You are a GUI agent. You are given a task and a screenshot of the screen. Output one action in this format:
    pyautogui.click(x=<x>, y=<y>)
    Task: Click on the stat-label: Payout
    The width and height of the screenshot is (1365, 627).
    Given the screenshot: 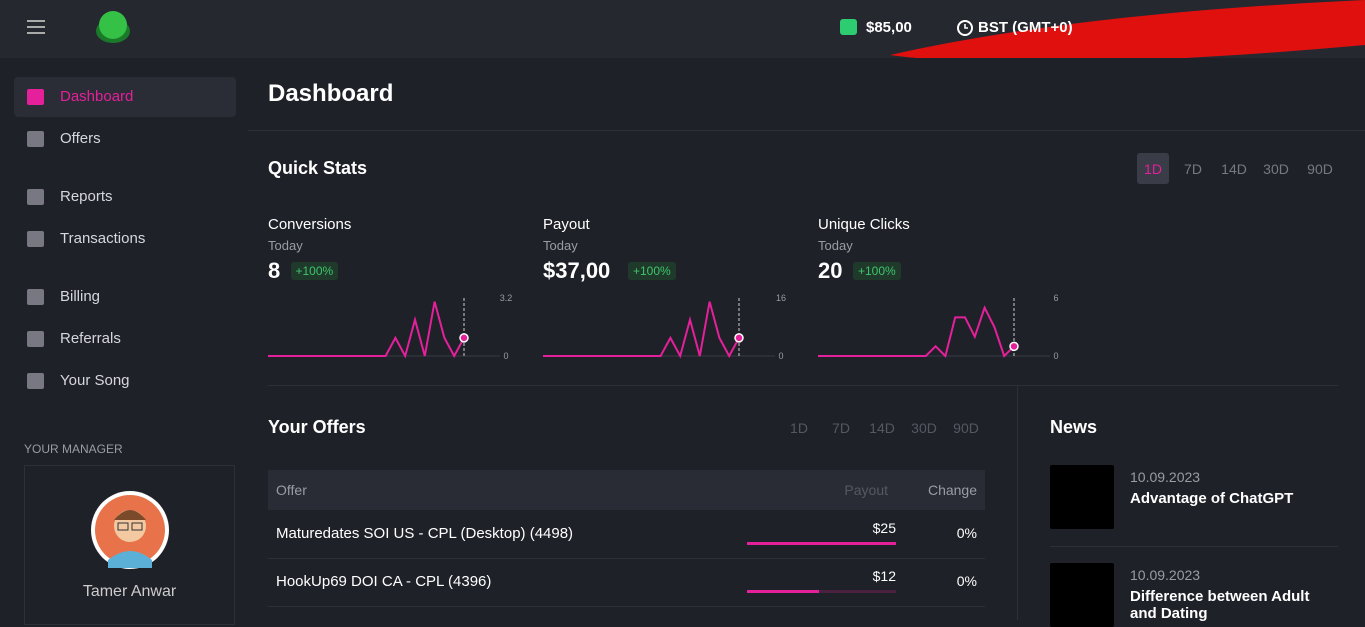 What is the action you would take?
    pyautogui.click(x=566, y=224)
    